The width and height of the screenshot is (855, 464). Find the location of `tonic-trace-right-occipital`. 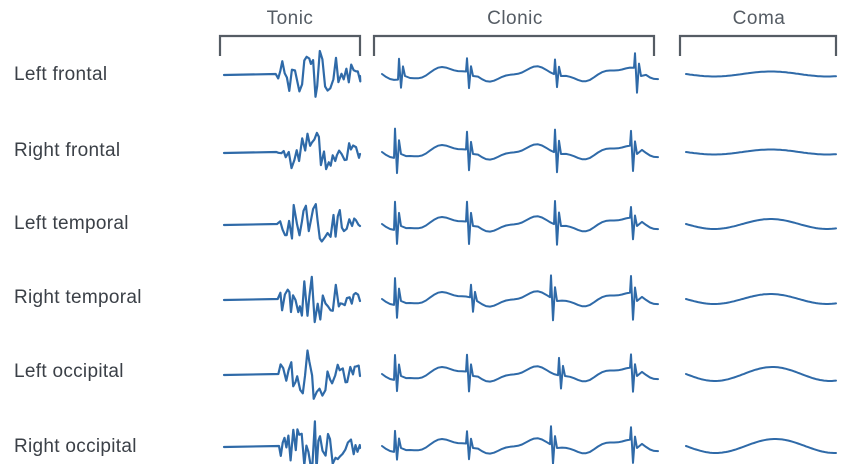

tonic-trace-right-occipital is located at coordinates (292, 442).